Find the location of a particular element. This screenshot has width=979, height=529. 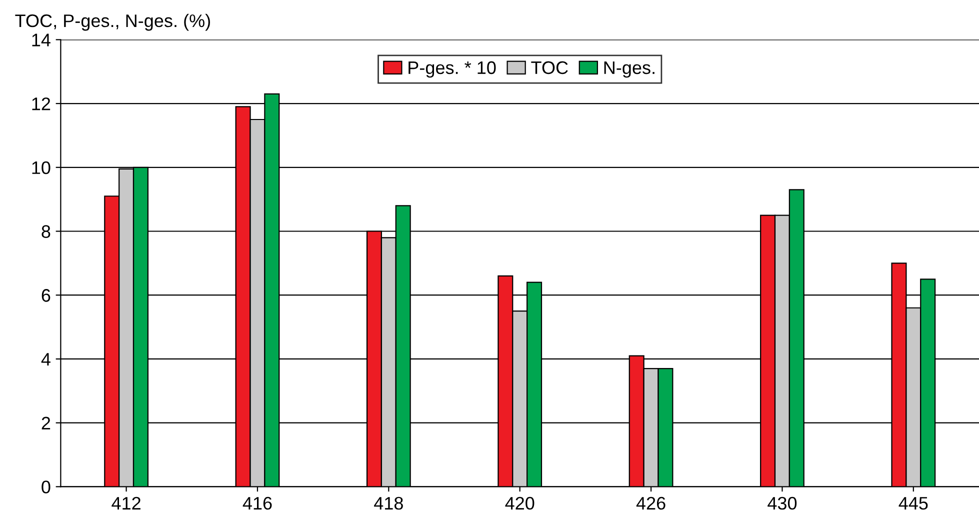

x-tick-label: 418 is located at coordinates (388, 503).